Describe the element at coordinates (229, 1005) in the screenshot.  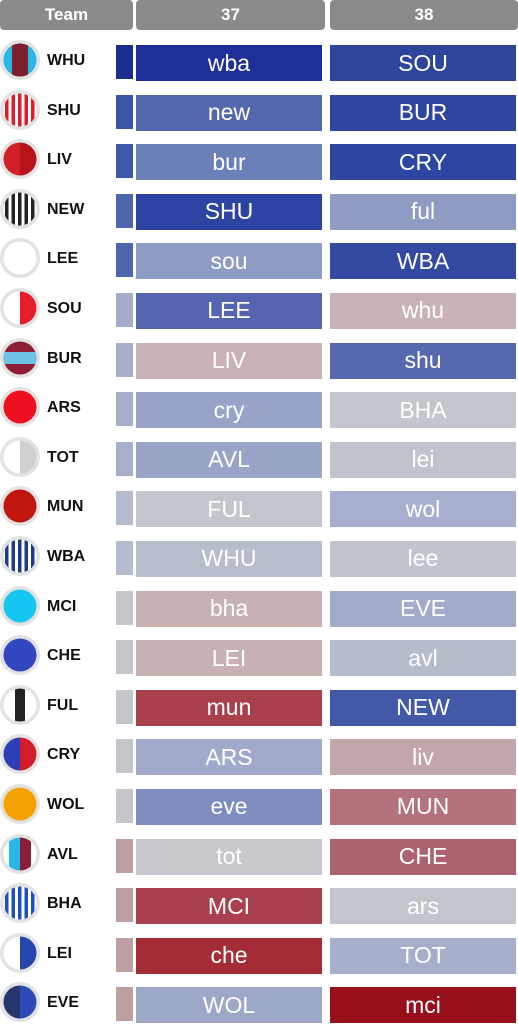
I see `fixture-cell-gw37: WOL` at that location.